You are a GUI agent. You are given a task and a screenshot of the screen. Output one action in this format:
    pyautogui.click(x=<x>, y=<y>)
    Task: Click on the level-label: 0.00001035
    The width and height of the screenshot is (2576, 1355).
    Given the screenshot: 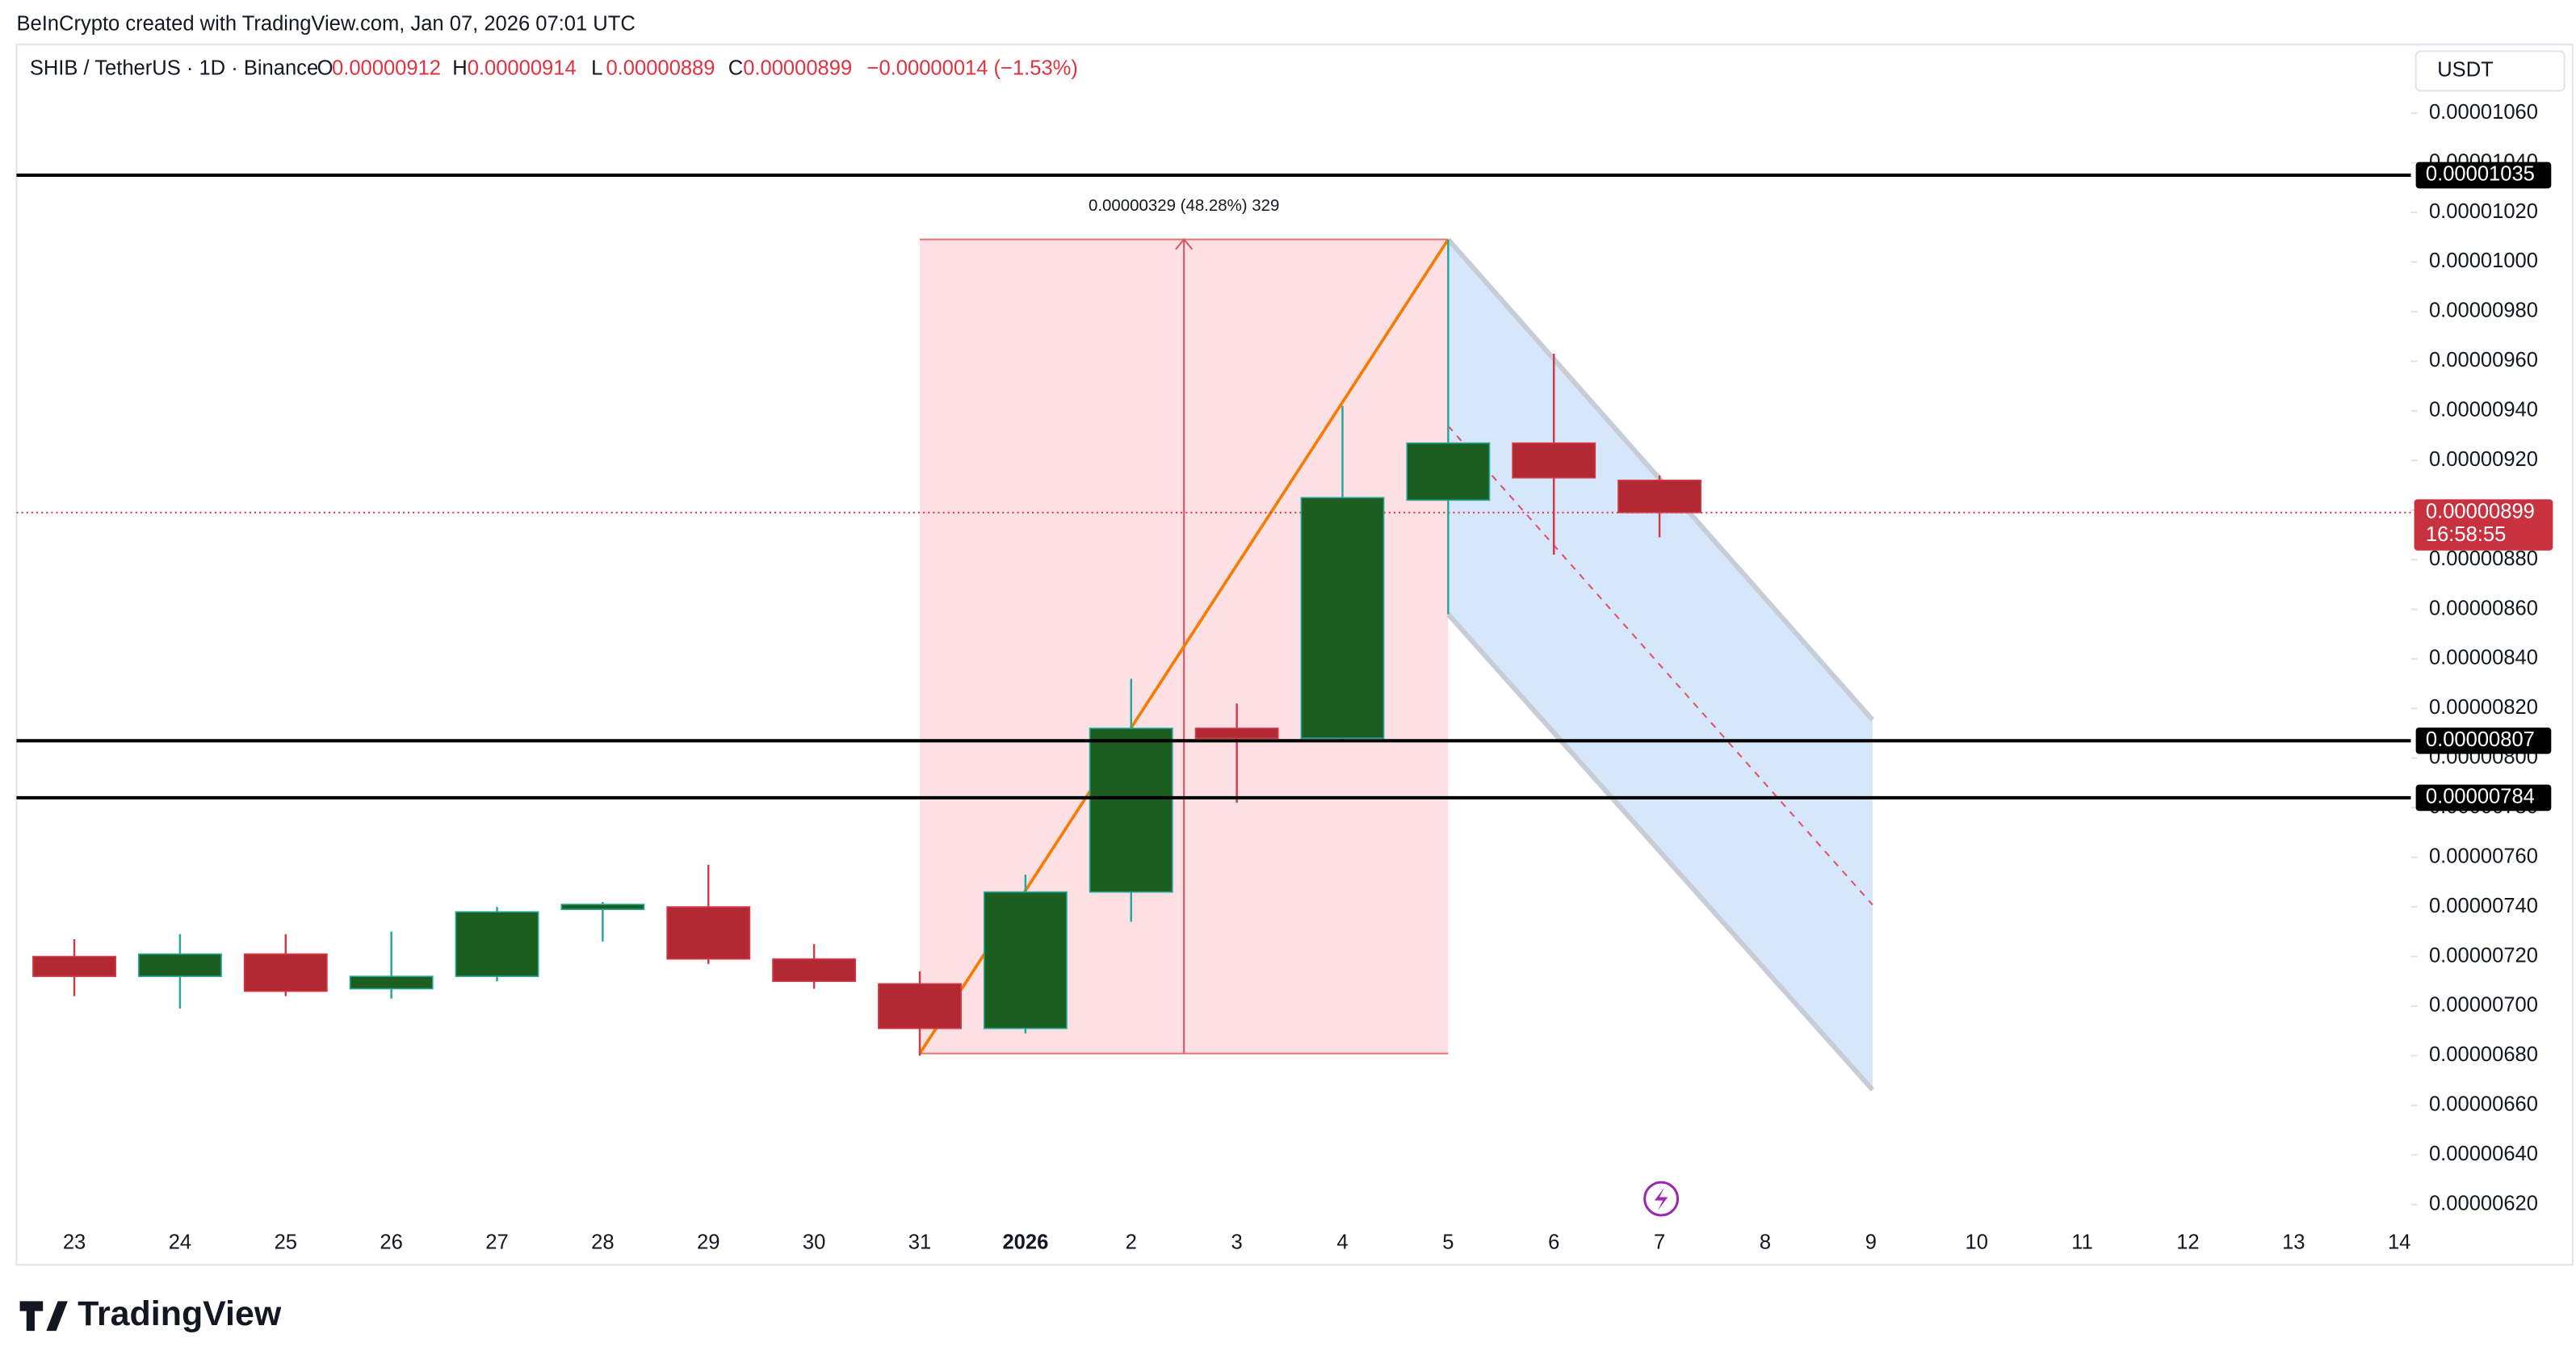 What is the action you would take?
    pyautogui.click(x=2480, y=174)
    